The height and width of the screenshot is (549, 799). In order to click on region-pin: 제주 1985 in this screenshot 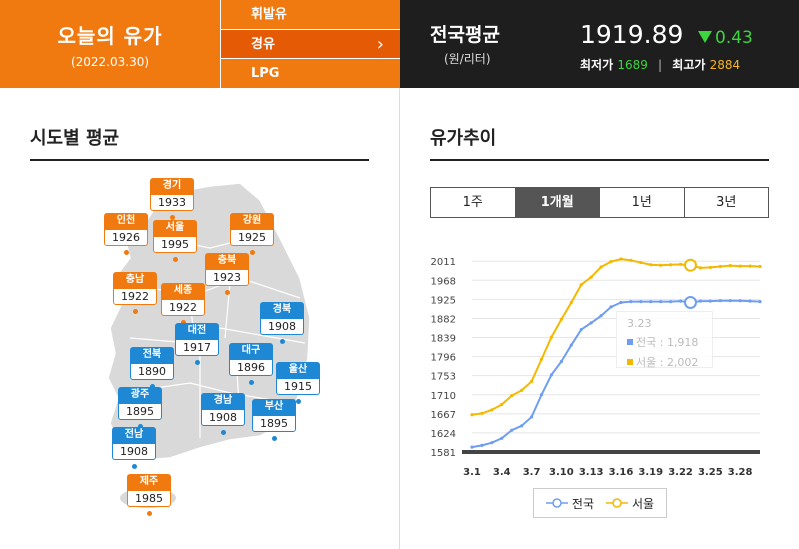, I will do `click(149, 495)`.